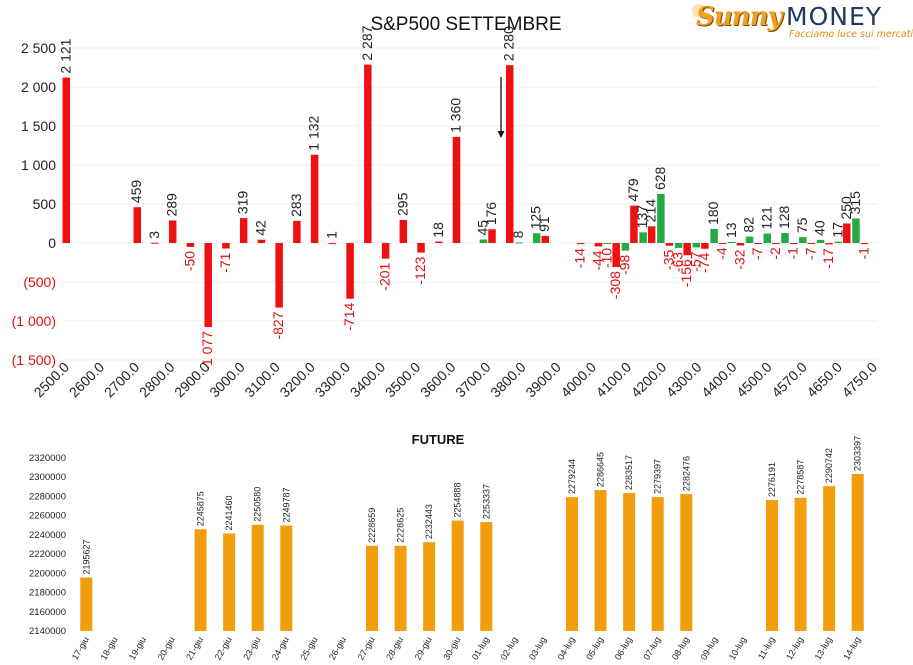  I want to click on x-tick-label: 4650.0, so click(824, 380).